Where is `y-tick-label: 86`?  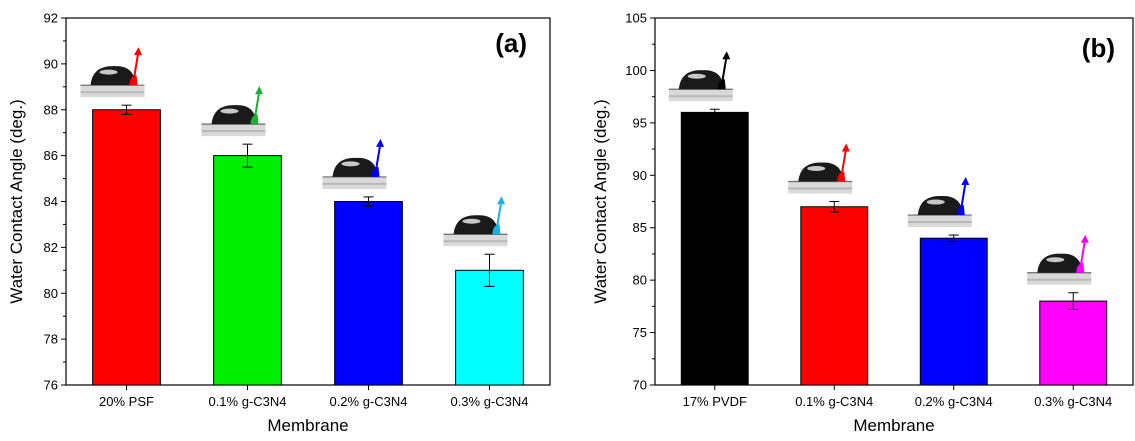 y-tick-label: 86 is located at coordinates (51, 155).